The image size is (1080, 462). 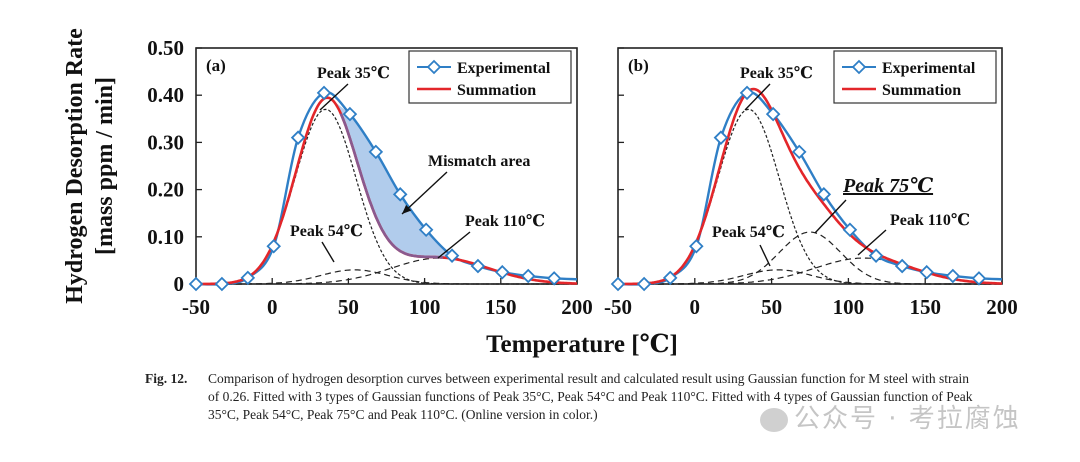 I want to click on wechat-icon, so click(x=774, y=419).